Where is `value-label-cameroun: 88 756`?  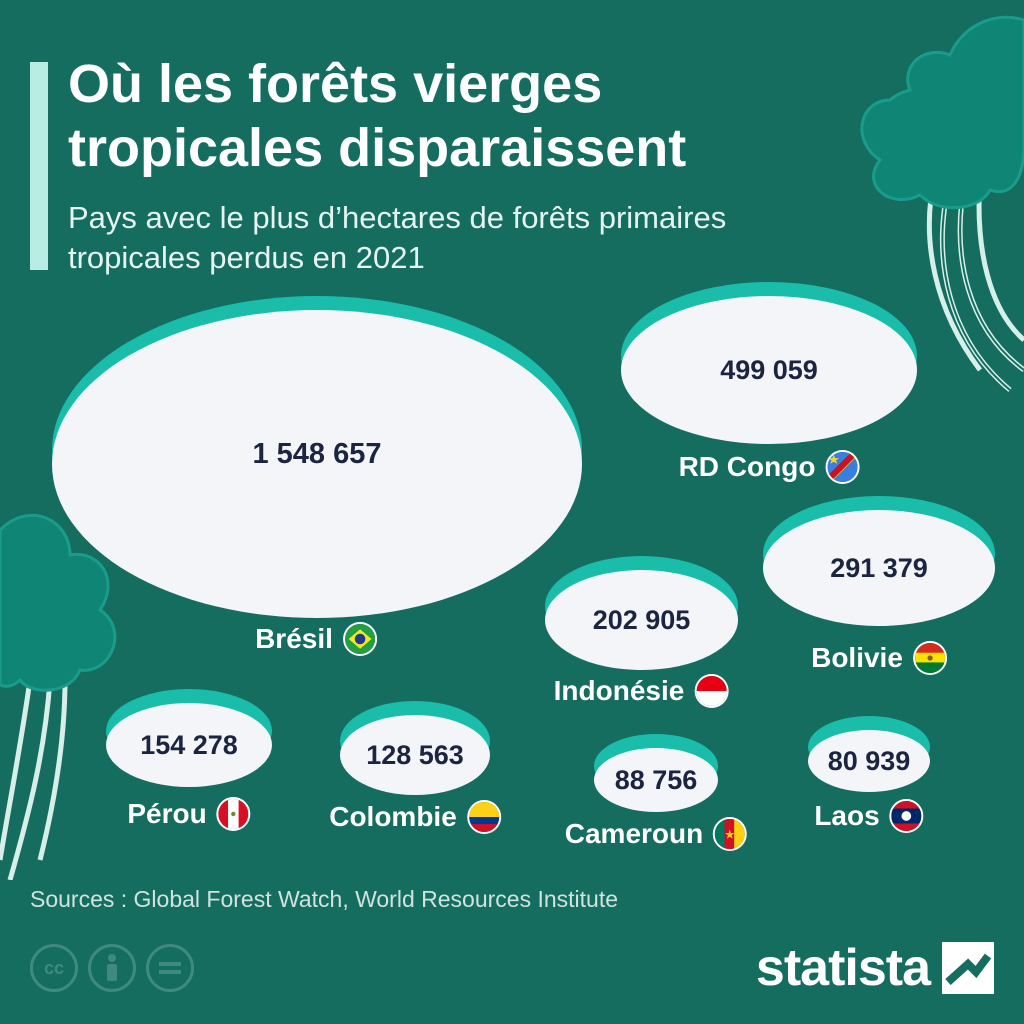
value-label-cameroun: 88 756 is located at coordinates (656, 779).